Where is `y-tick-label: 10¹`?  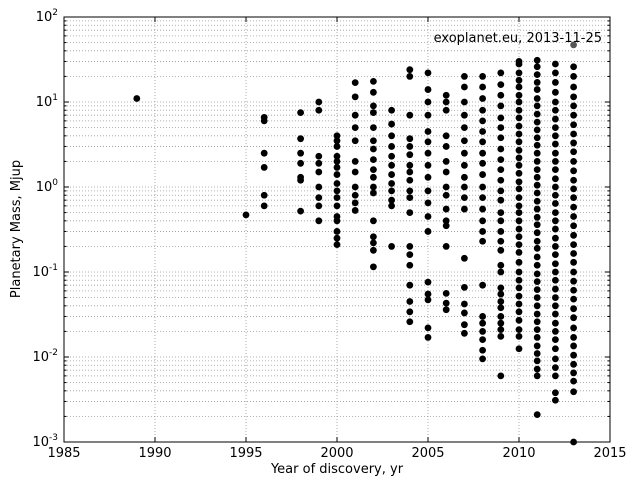 y-tick-label: 10¹ is located at coordinates (47, 101).